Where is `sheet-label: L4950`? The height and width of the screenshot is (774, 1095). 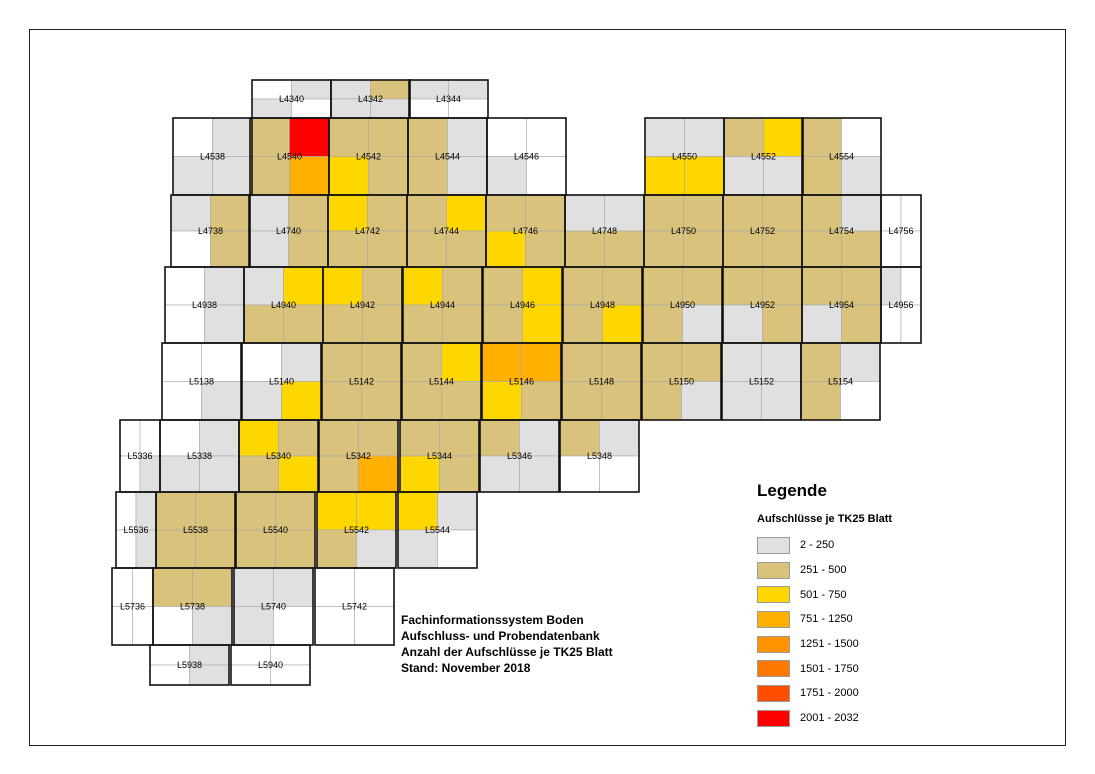 sheet-label: L4950 is located at coordinates (682, 305).